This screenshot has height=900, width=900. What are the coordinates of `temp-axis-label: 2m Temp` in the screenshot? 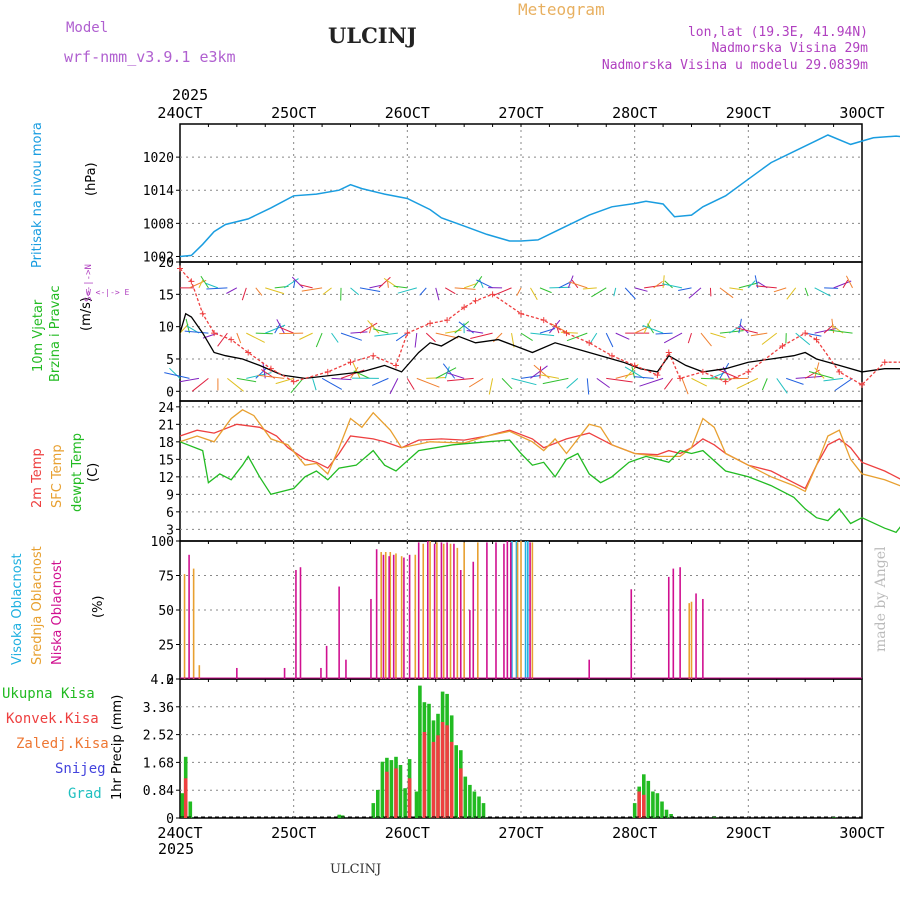 It's located at (37, 478).